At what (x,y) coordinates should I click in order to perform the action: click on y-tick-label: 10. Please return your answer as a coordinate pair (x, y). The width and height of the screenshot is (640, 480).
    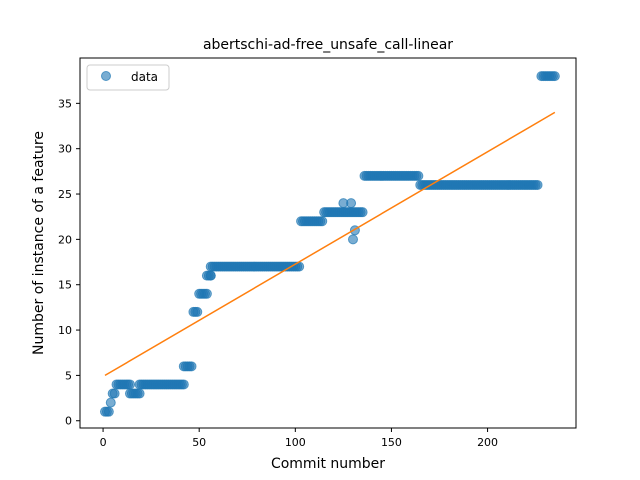
    Looking at the image, I should click on (65, 330).